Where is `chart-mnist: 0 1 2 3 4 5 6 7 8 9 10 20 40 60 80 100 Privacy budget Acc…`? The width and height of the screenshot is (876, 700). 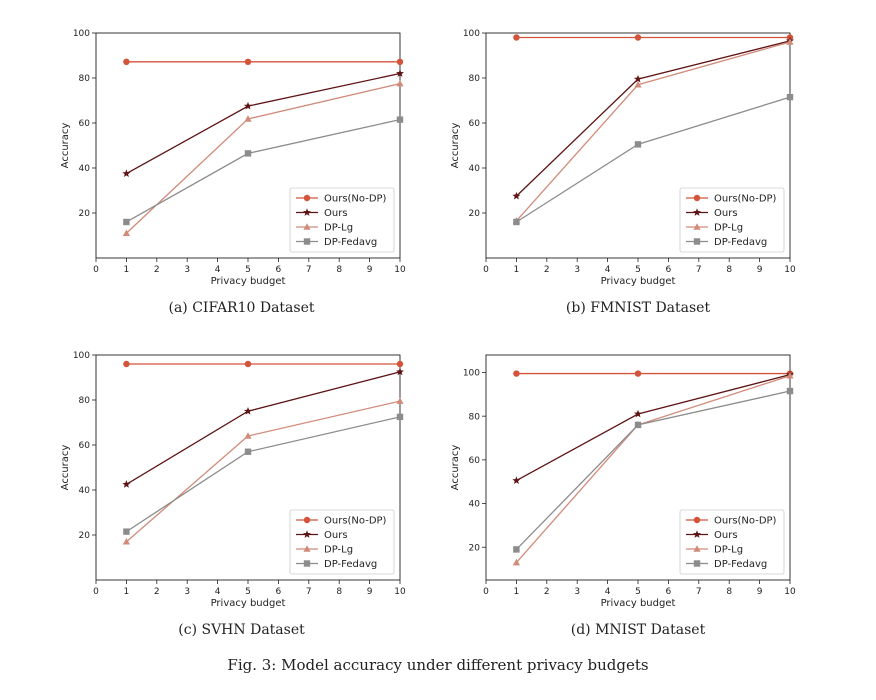 chart-mnist: 0 1 2 3 4 5 6 7 8 9 10 20 40 60 80 100 Privacy budget Acc… is located at coordinates (623, 481).